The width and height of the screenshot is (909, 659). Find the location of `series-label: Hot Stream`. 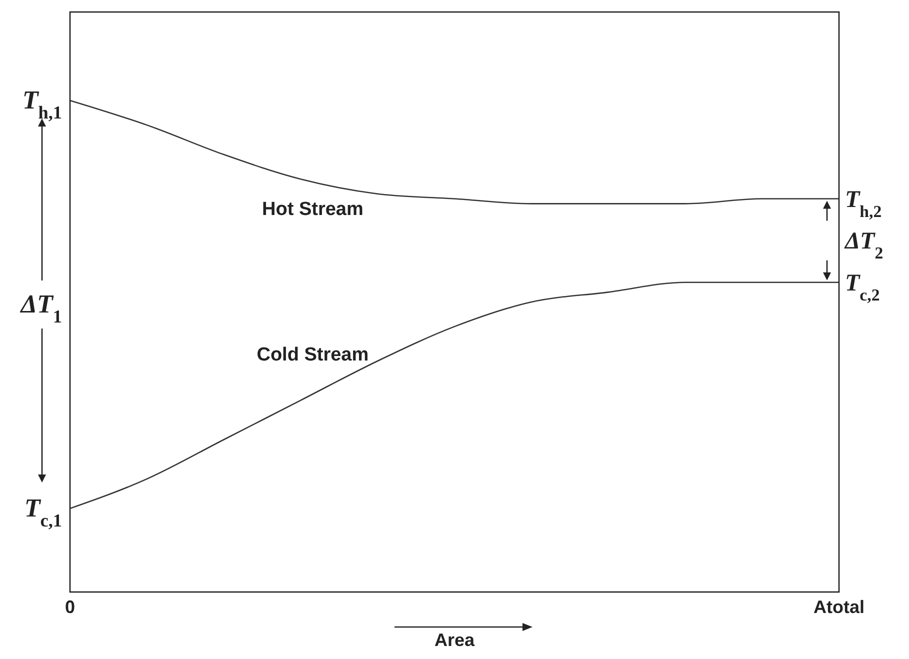

series-label: Hot Stream is located at coordinates (313, 209).